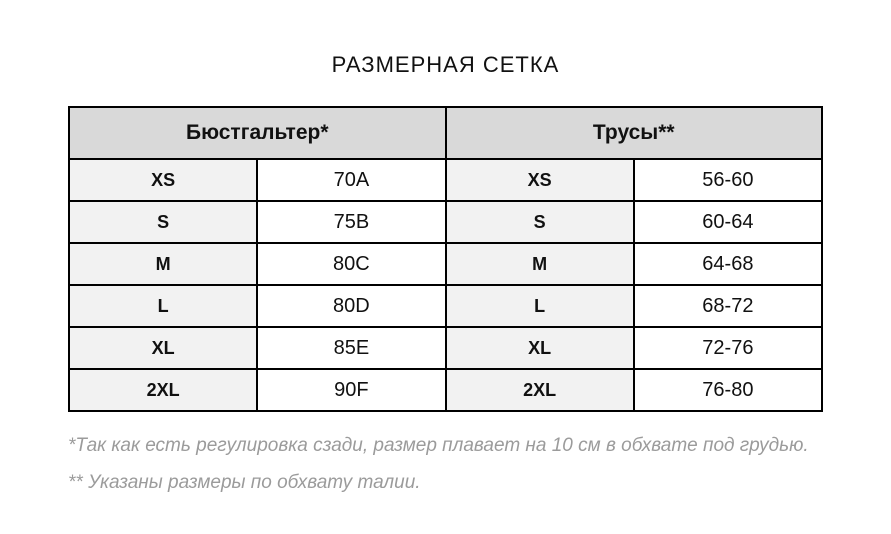 The height and width of the screenshot is (534, 891). Describe the element at coordinates (351, 306) in the screenshot. I see `bra-size-value: 80D` at that location.